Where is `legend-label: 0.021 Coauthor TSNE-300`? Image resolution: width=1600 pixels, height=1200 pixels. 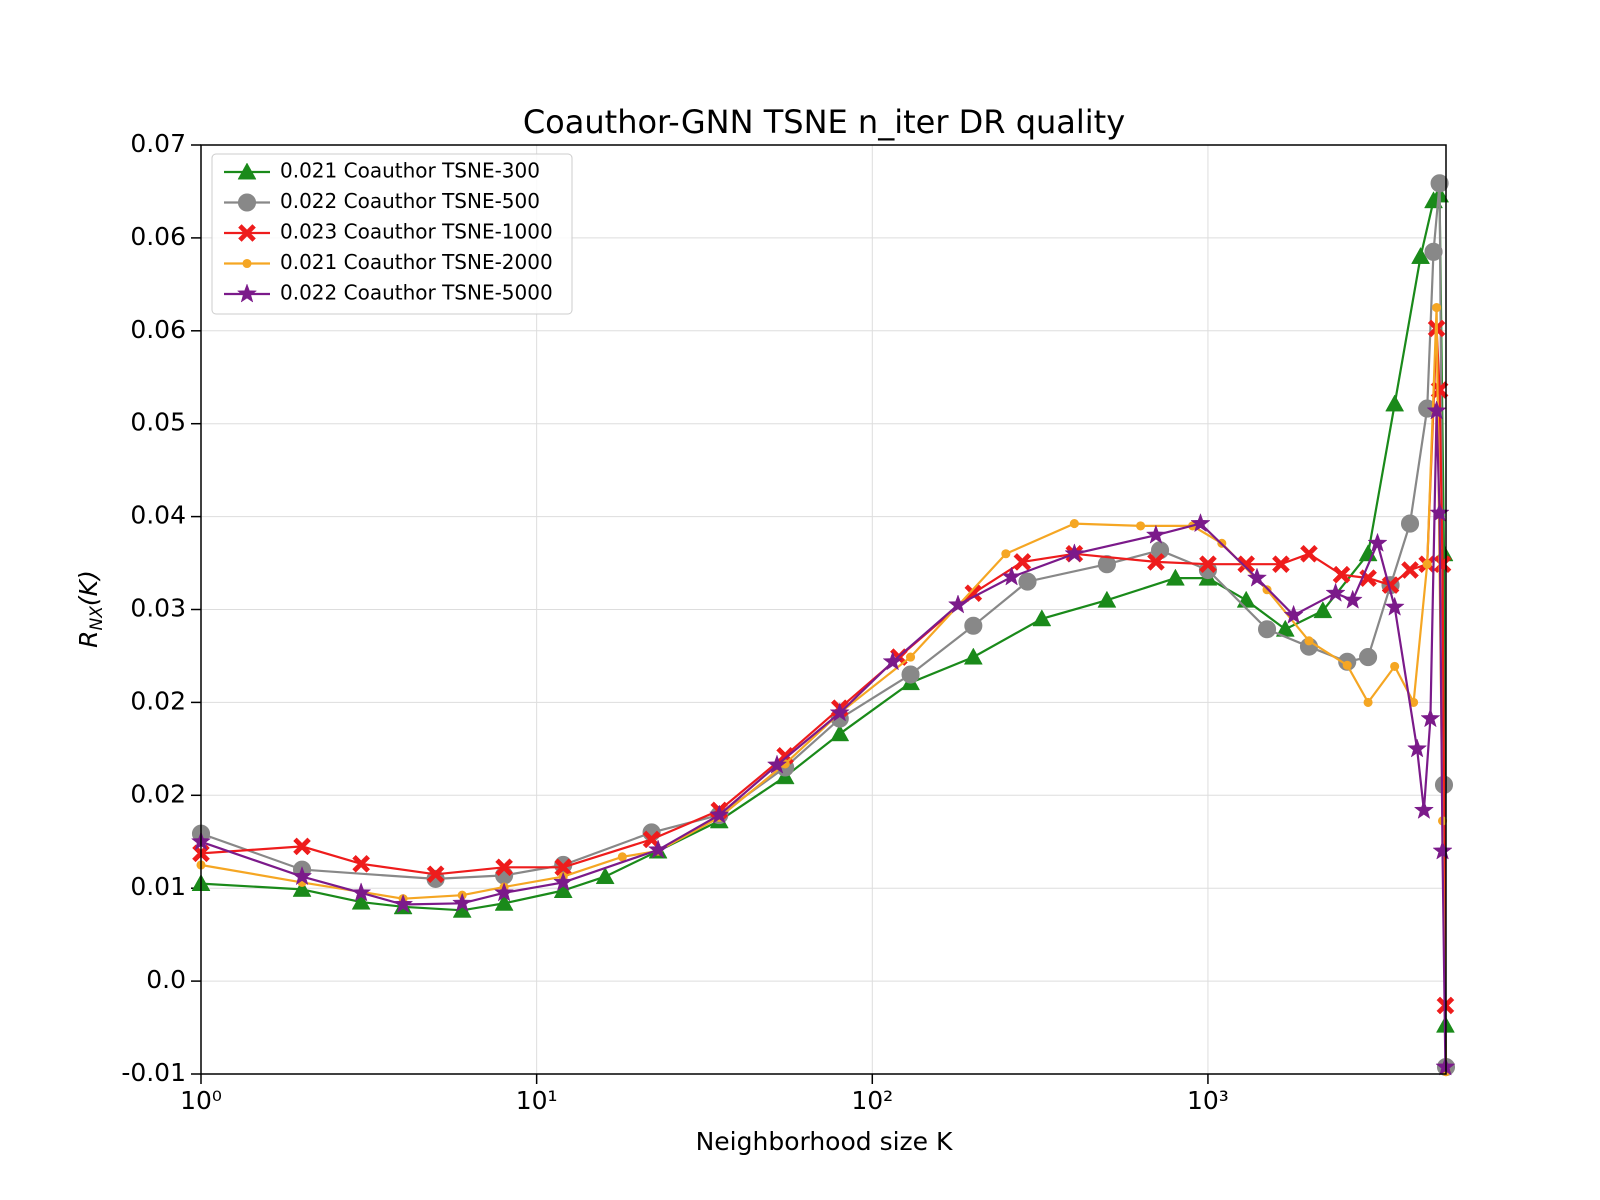
legend-label: 0.021 Coauthor TSNE-300 is located at coordinates (410, 171).